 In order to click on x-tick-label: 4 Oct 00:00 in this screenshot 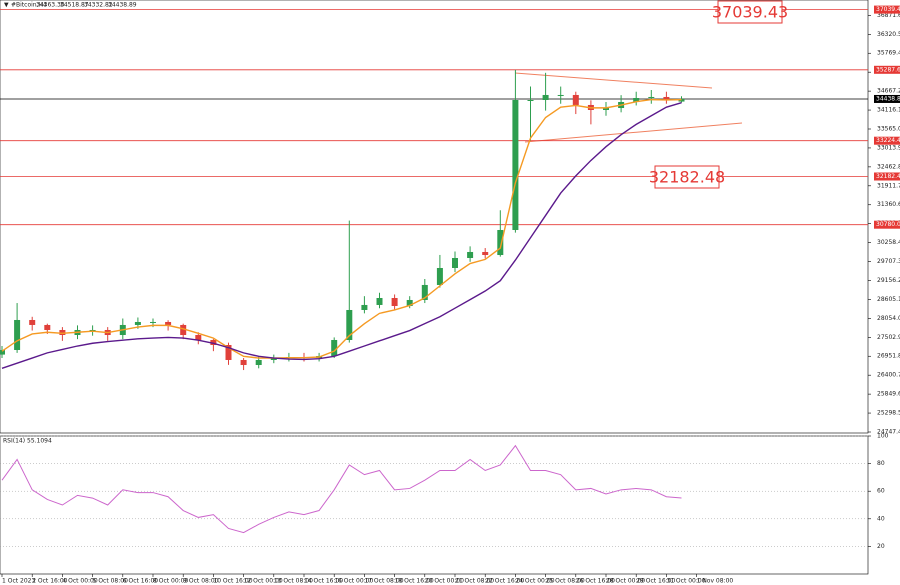, I will do `click(79, 581)`.